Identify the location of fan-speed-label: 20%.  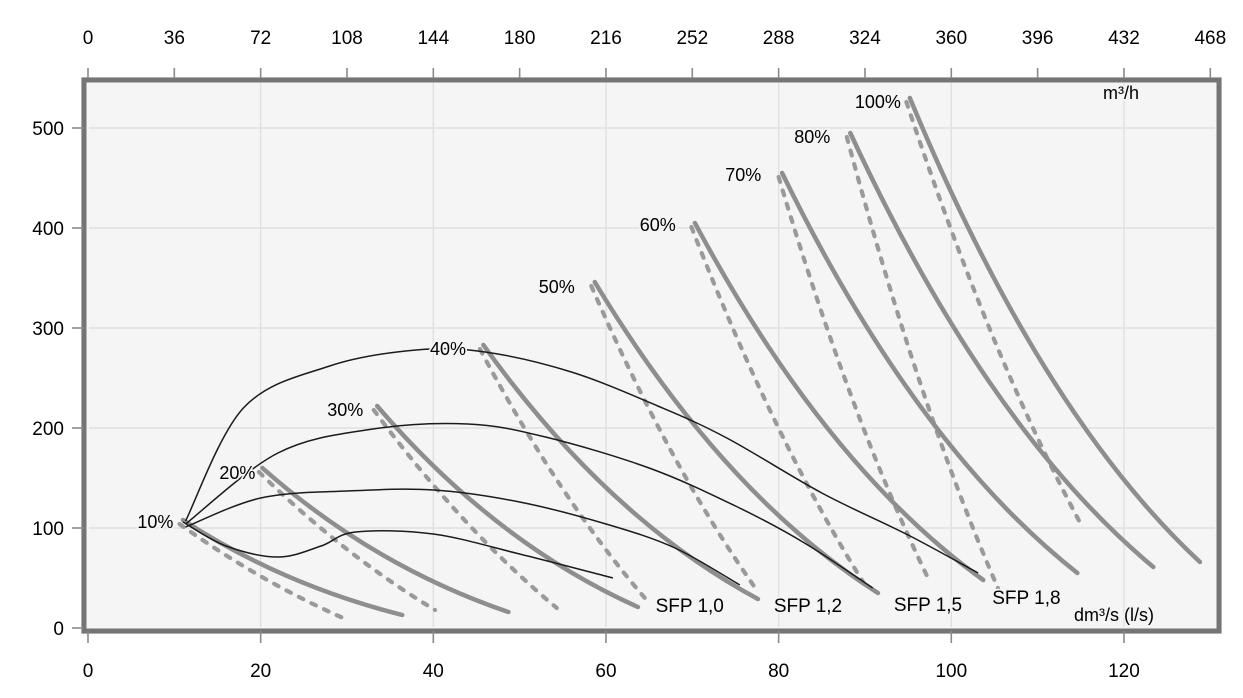
(237, 473).